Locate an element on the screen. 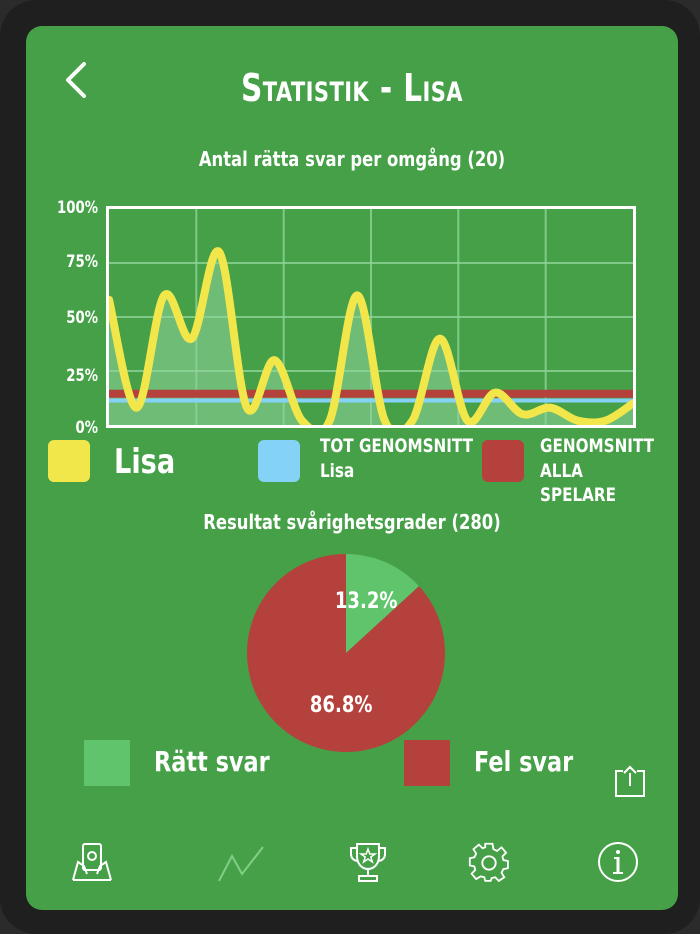 This screenshot has height=934, width=700. y-tick-label: 0% is located at coordinates (86, 428).